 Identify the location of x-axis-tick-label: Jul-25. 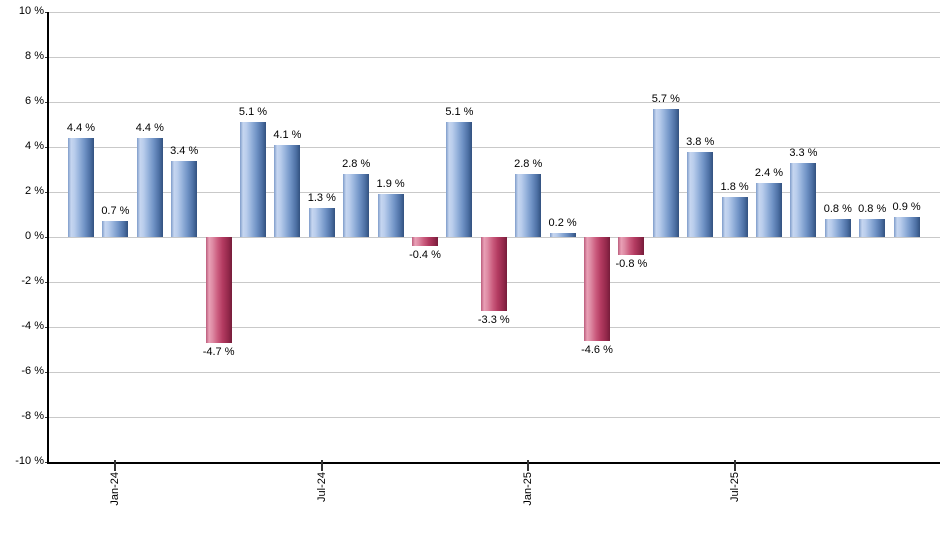
(734, 487).